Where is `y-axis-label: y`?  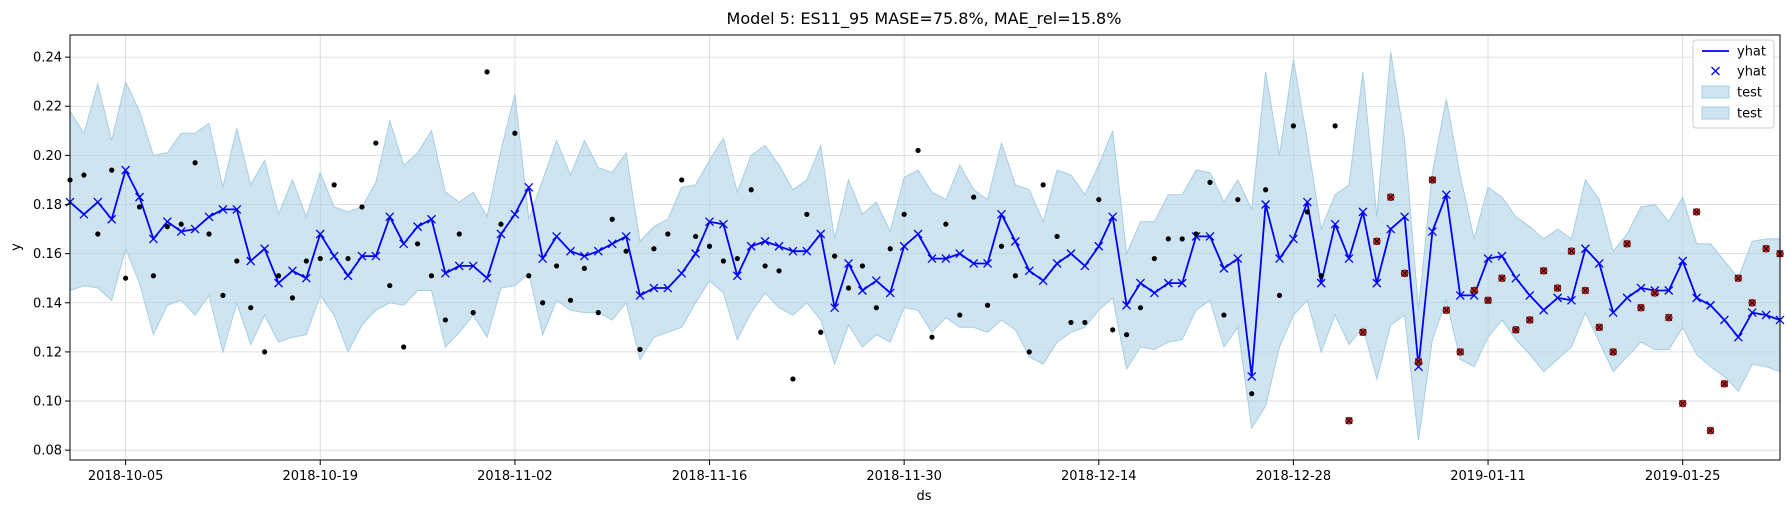
y-axis-label: y is located at coordinates (16, 247).